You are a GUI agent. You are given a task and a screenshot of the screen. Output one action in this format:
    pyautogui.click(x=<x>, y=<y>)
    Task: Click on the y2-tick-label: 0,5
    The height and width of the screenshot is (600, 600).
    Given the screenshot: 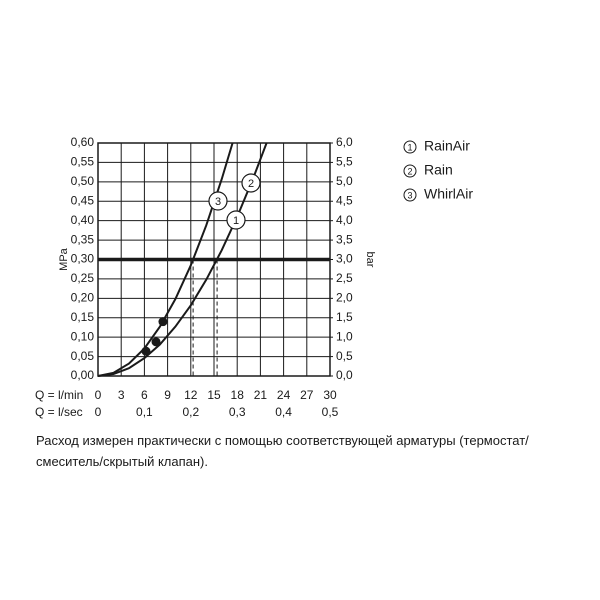 What is the action you would take?
    pyautogui.click(x=344, y=356)
    